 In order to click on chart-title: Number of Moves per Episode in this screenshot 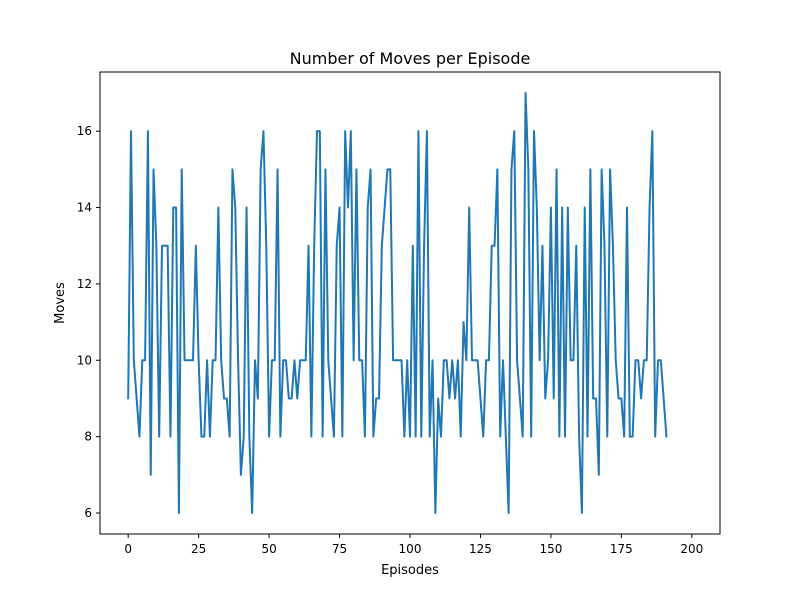, I will do `click(410, 58)`.